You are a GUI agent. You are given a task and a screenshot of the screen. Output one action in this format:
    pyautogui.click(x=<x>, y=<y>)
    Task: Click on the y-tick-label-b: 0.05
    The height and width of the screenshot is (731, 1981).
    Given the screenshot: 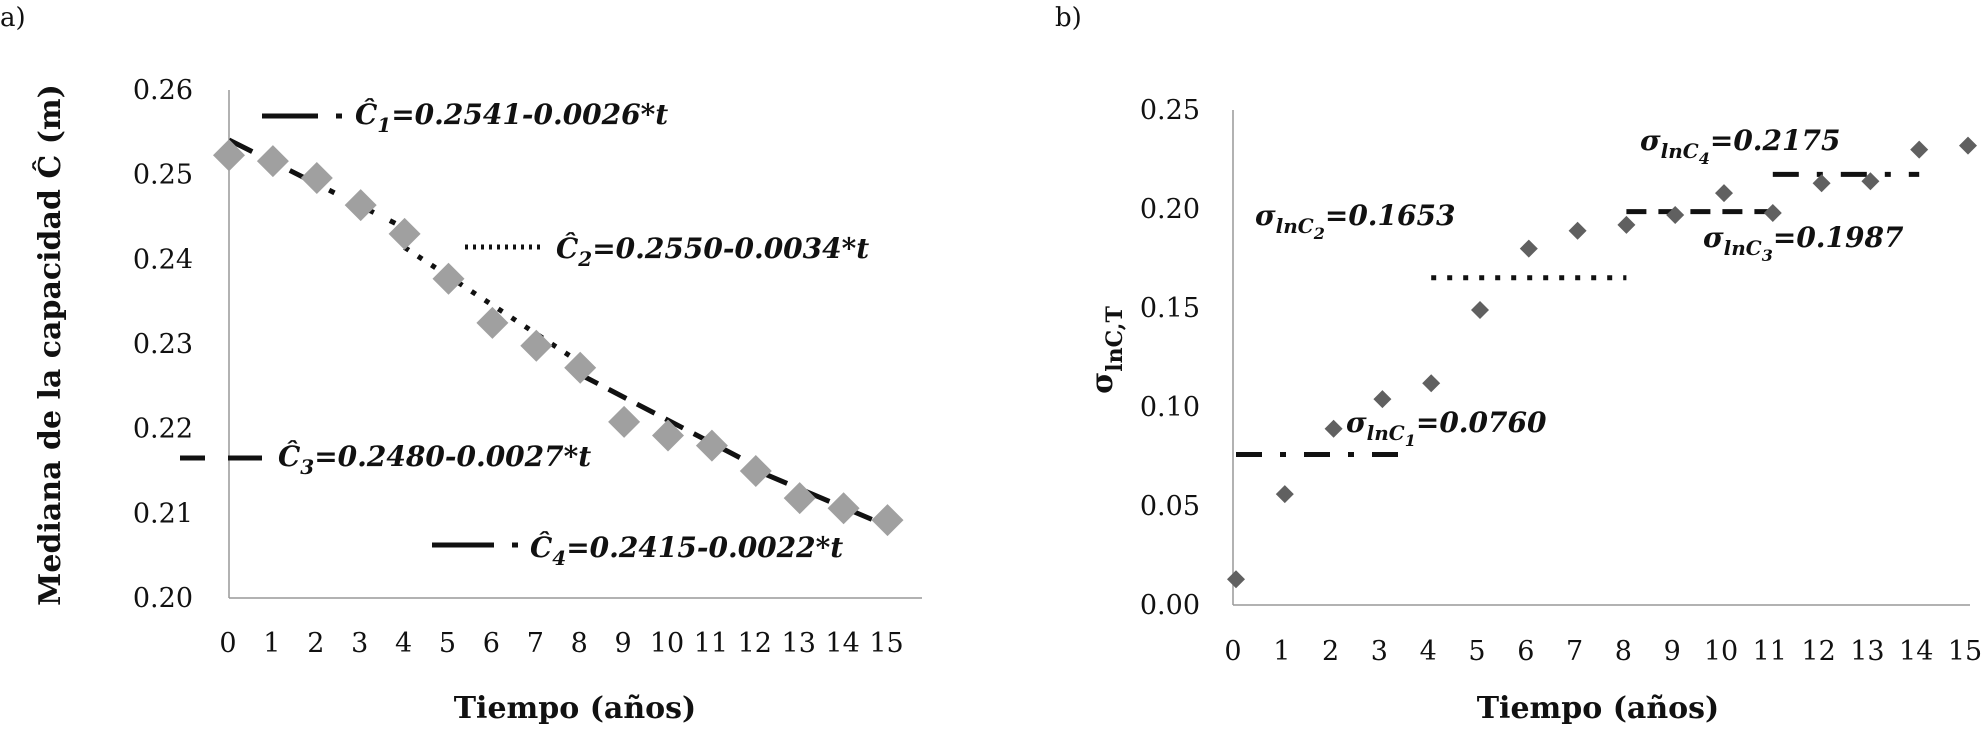 What is the action you would take?
    pyautogui.click(x=1170, y=506)
    